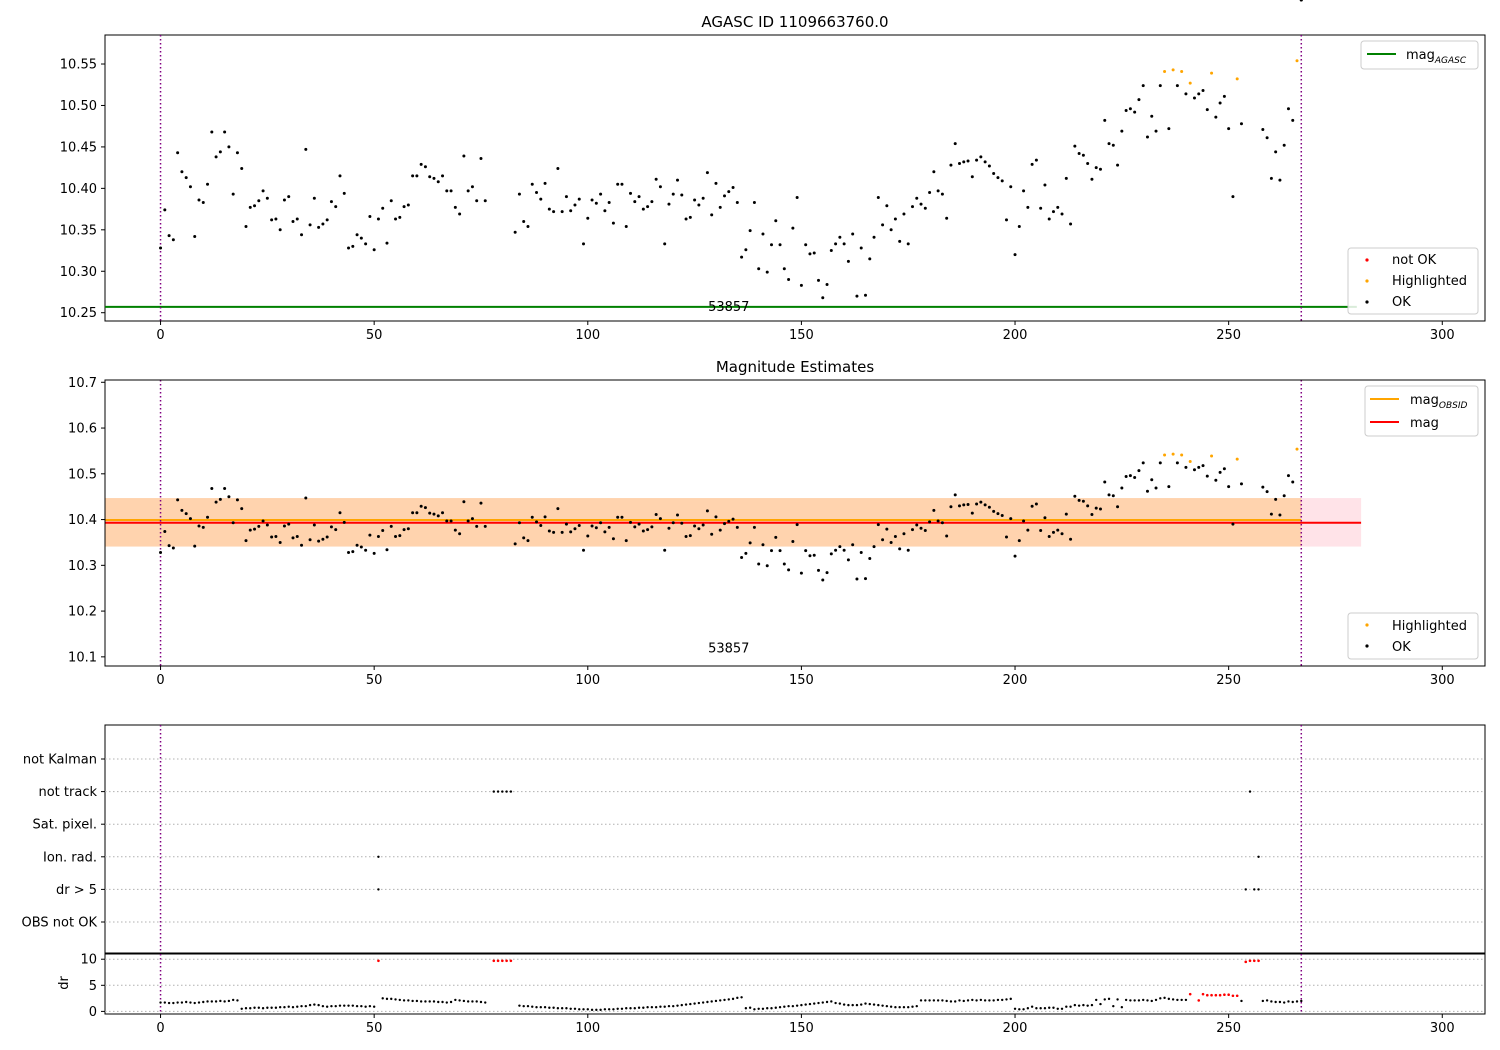 The height and width of the screenshot is (1050, 1500). I want to click on x-tick-label: 0, so click(160, 680).